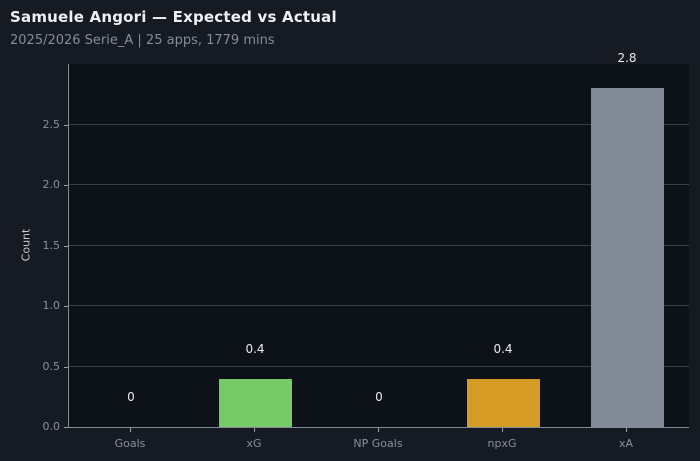 Image resolution: width=700 pixels, height=461 pixels. What do you see at coordinates (626, 443) in the screenshot?
I see `x-tick-label-xA: xA` at bounding box center [626, 443].